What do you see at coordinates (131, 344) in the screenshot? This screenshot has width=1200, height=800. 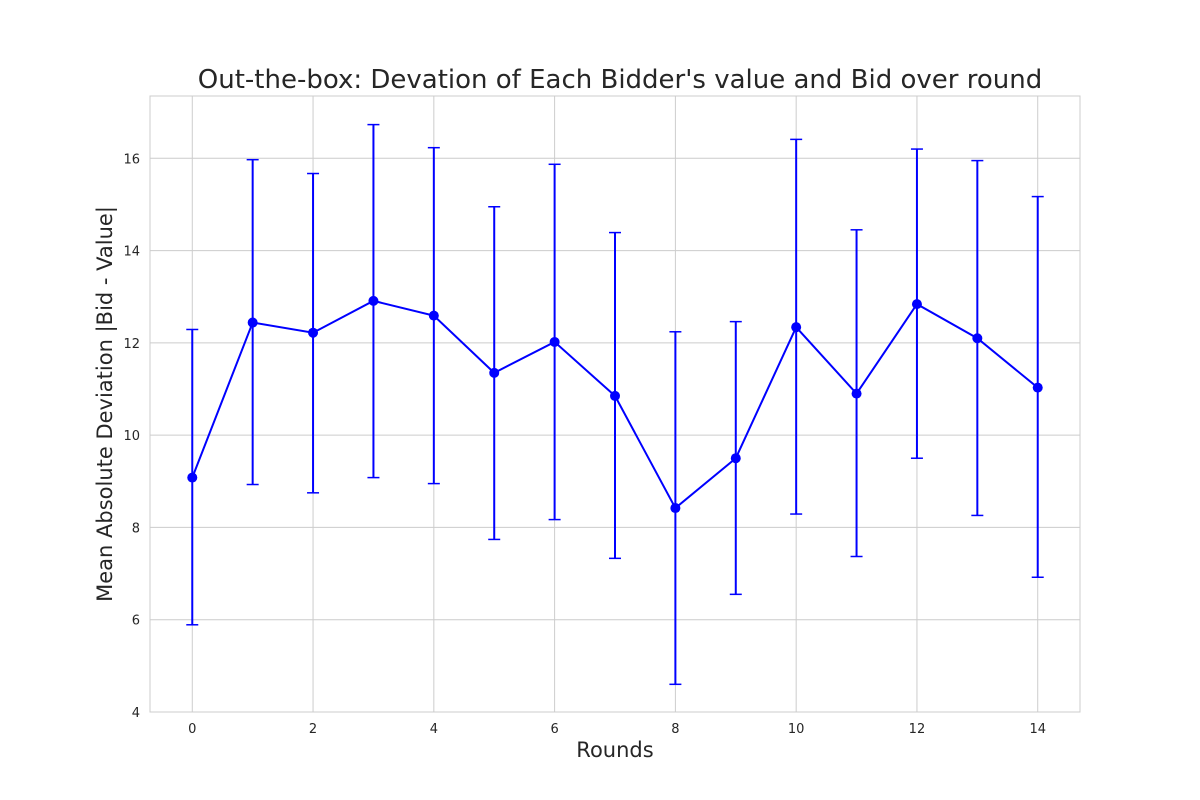 I see `y-tick-label: 12` at bounding box center [131, 344].